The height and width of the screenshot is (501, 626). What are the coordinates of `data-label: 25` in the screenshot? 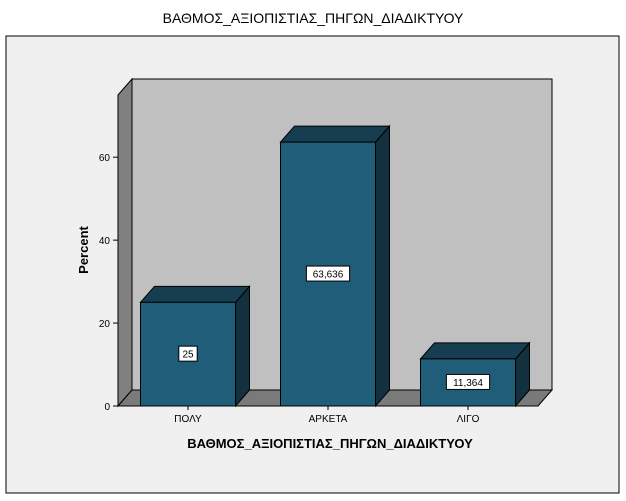 It's located at (188, 353).